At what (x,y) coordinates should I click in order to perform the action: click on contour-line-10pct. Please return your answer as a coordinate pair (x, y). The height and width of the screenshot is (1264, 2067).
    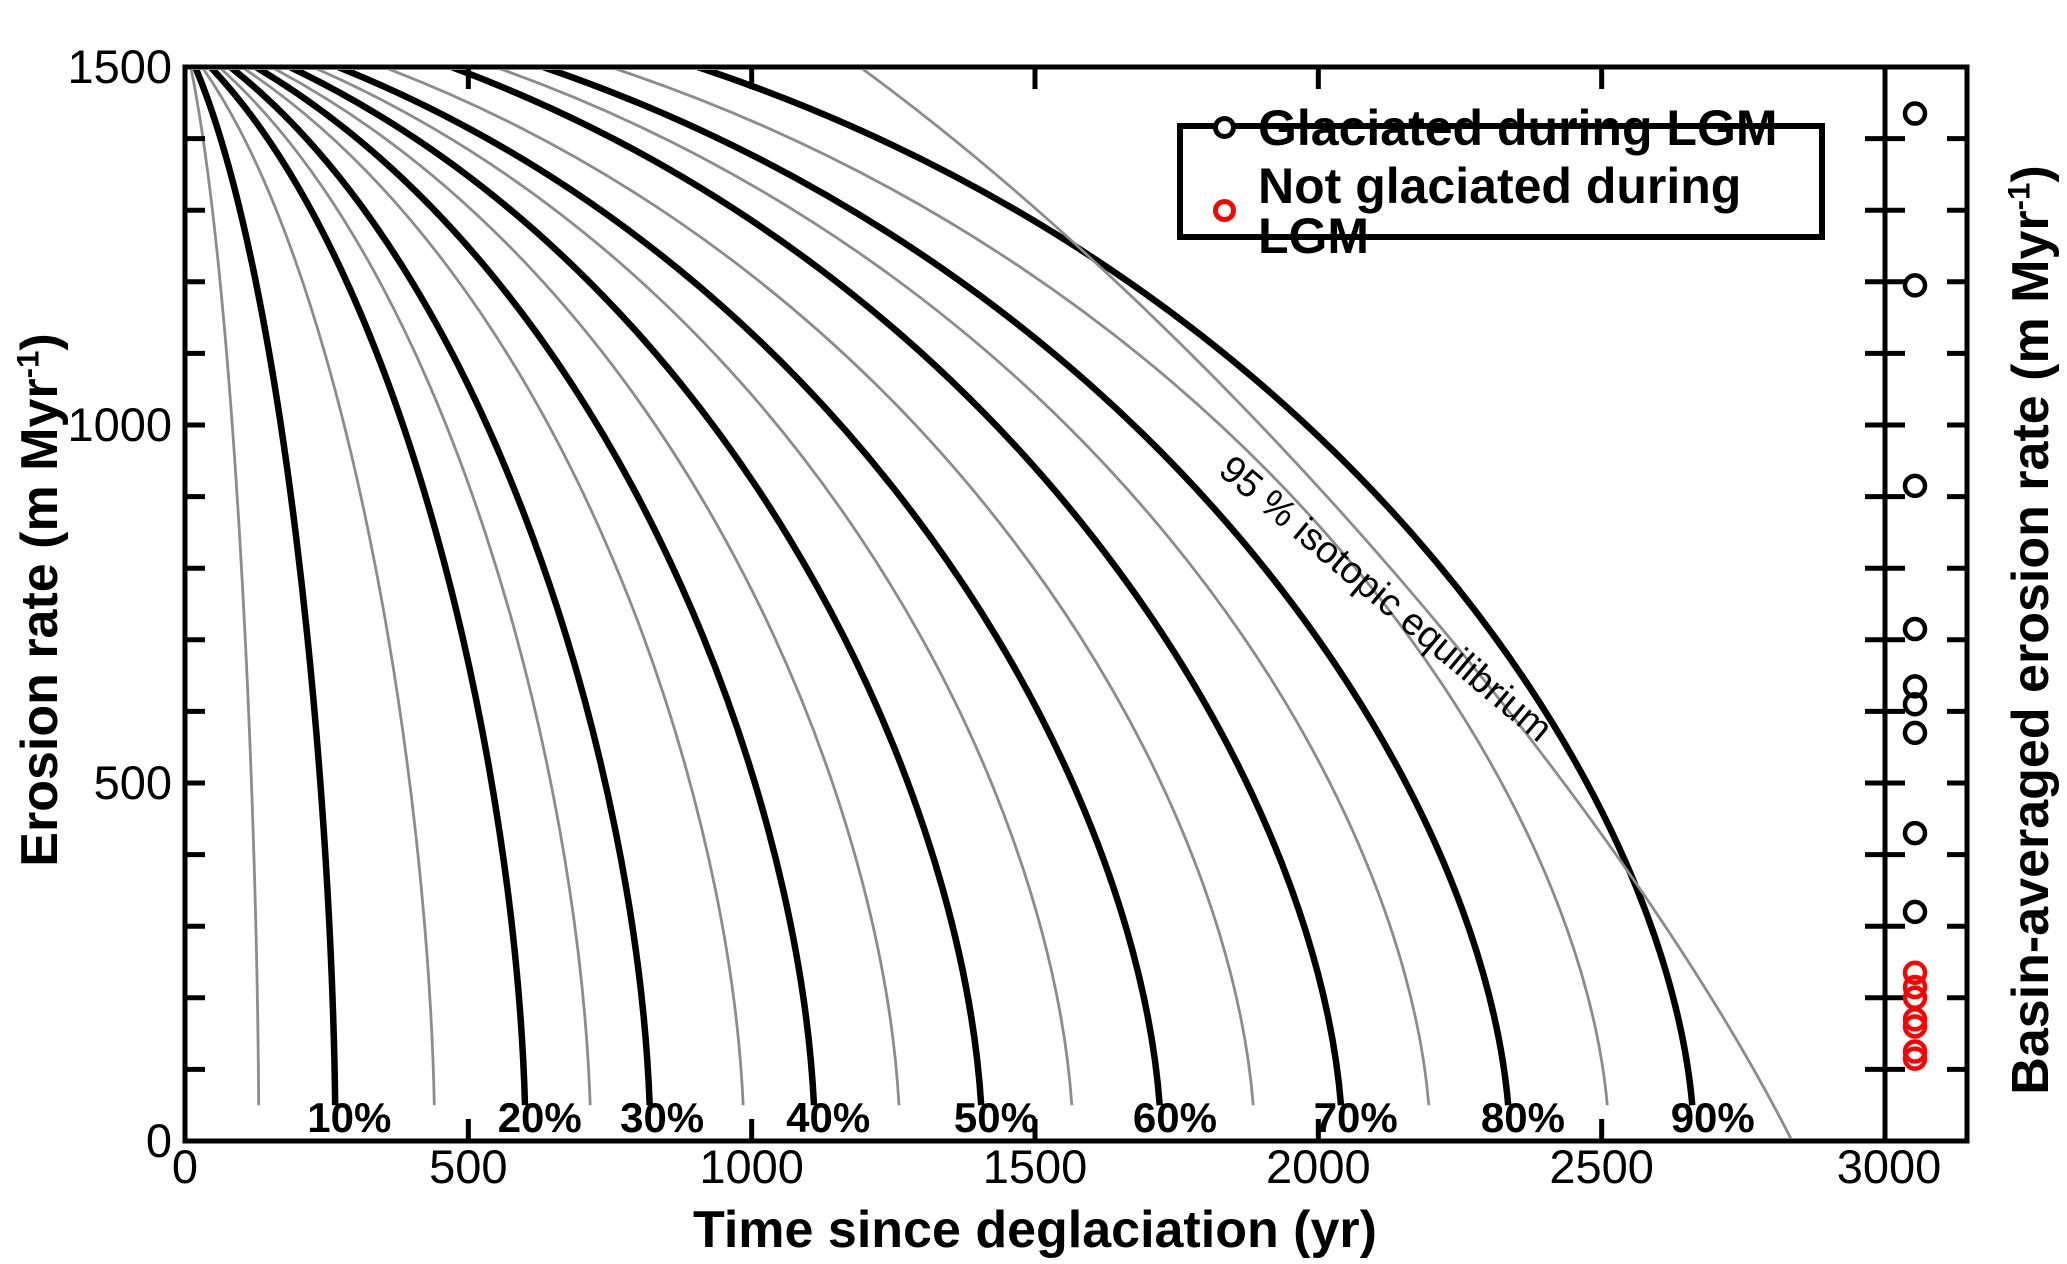
    Looking at the image, I should click on (265, 588).